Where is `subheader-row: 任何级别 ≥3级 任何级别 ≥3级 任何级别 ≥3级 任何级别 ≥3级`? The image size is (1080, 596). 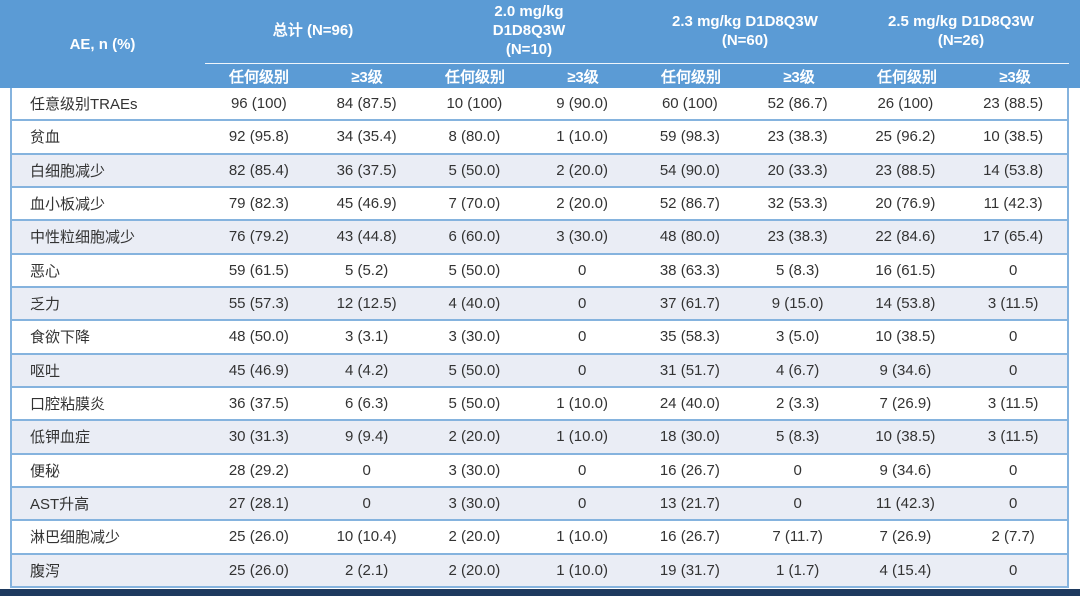 subheader-row: 任何级别 ≥3级 任何级别 ≥3级 任何级别 ≥3级 任何级别 ≥3级 is located at coordinates (637, 75).